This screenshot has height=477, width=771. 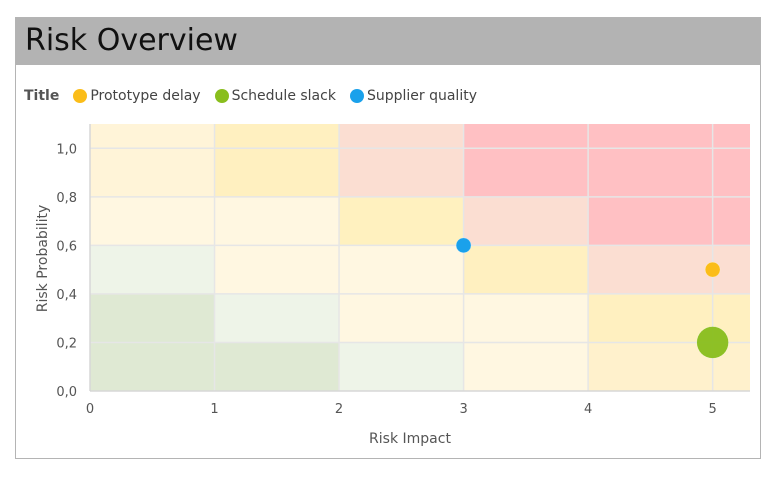 I want to click on x-tick-label: 4, so click(x=588, y=409).